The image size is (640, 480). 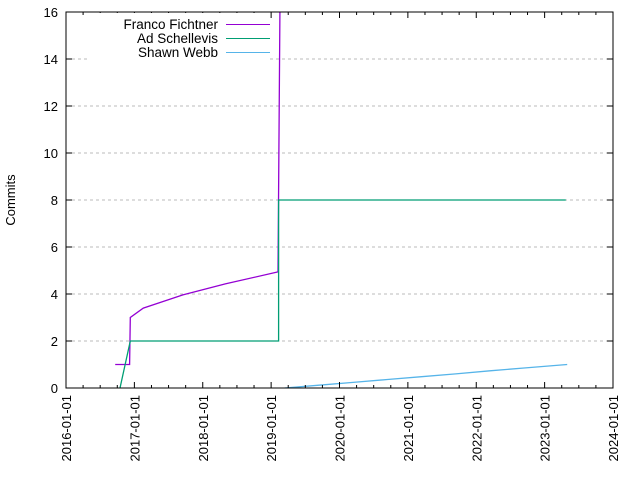 I want to click on y-tick-label: 0, so click(x=54, y=388).